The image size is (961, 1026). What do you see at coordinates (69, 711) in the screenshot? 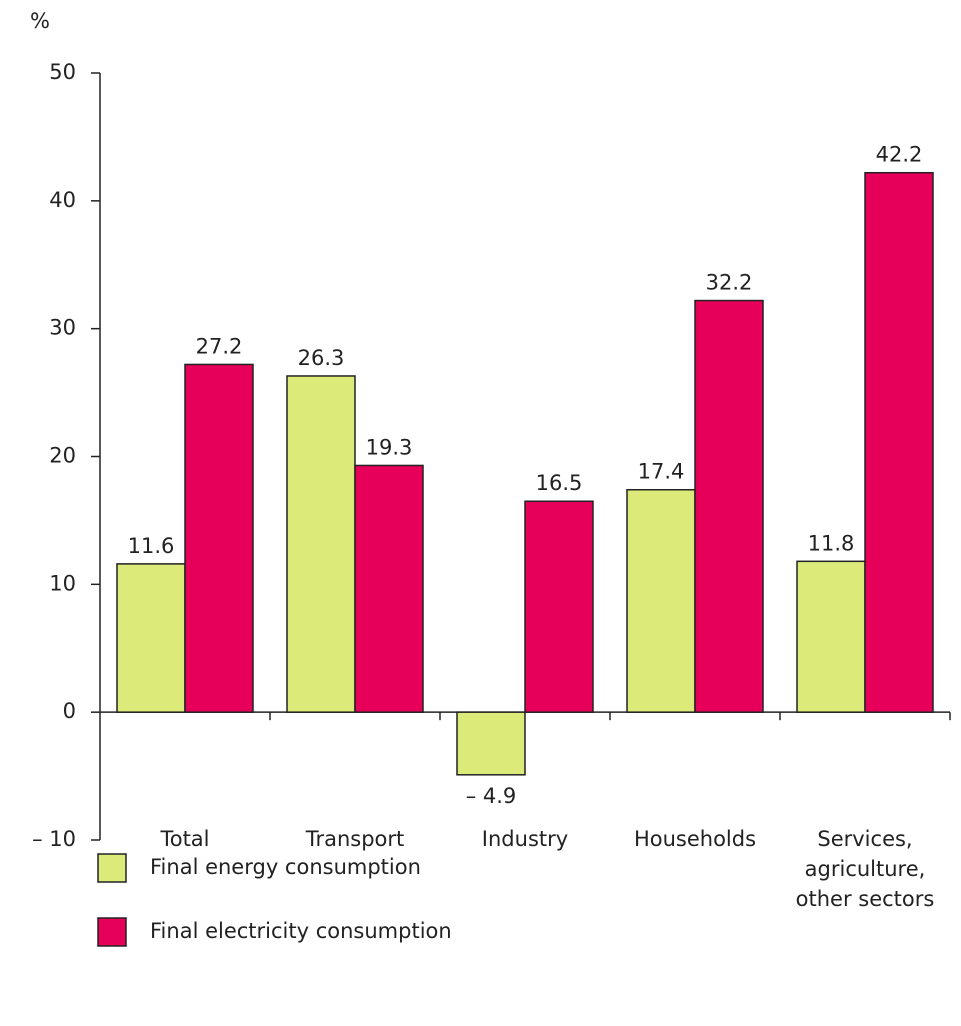
I see `y-tick-label: 0` at bounding box center [69, 711].